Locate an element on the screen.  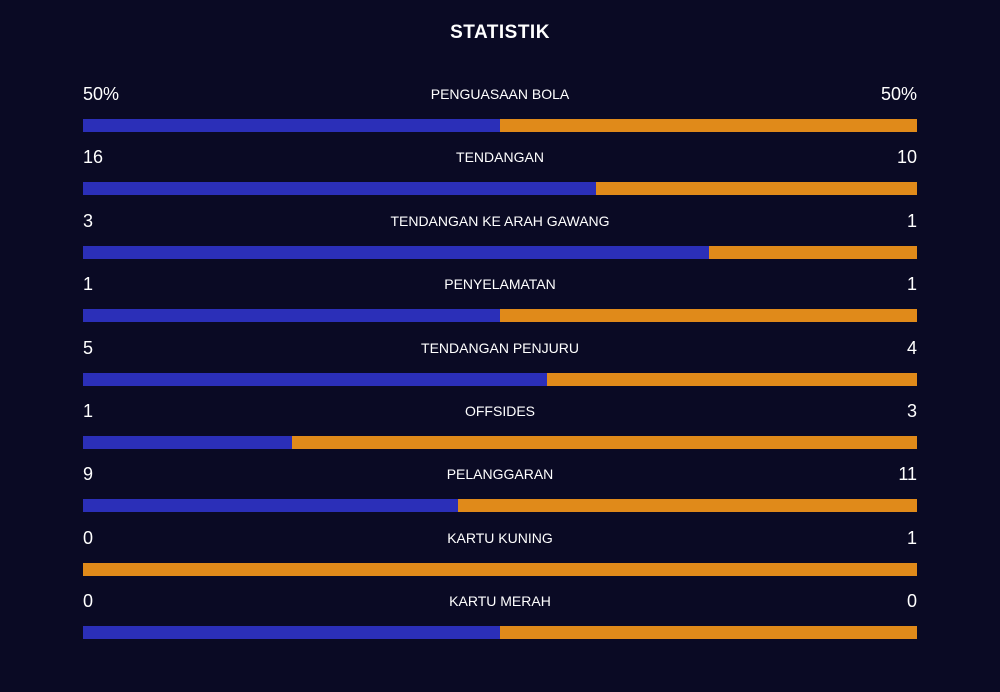
stat-row-corners: 5 TENDANGAN PENJURU 4 is located at coordinates (500, 367).